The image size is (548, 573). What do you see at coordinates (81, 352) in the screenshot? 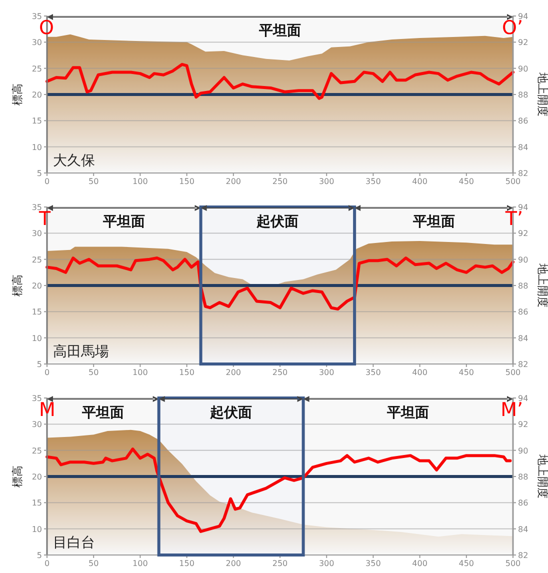
I see `annotation: 高田馬場` at bounding box center [81, 352].